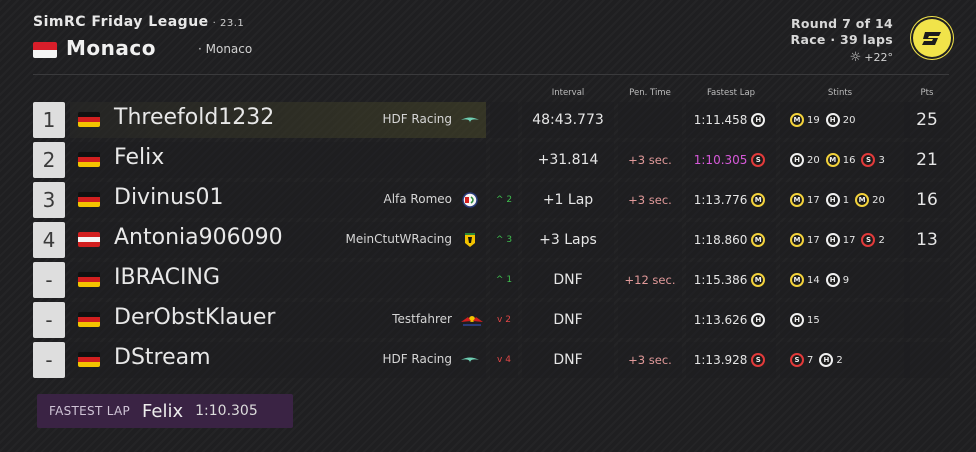 The height and width of the screenshot is (452, 976). Describe the element at coordinates (471, 320) in the screenshot. I see `red-bull-icon` at that location.